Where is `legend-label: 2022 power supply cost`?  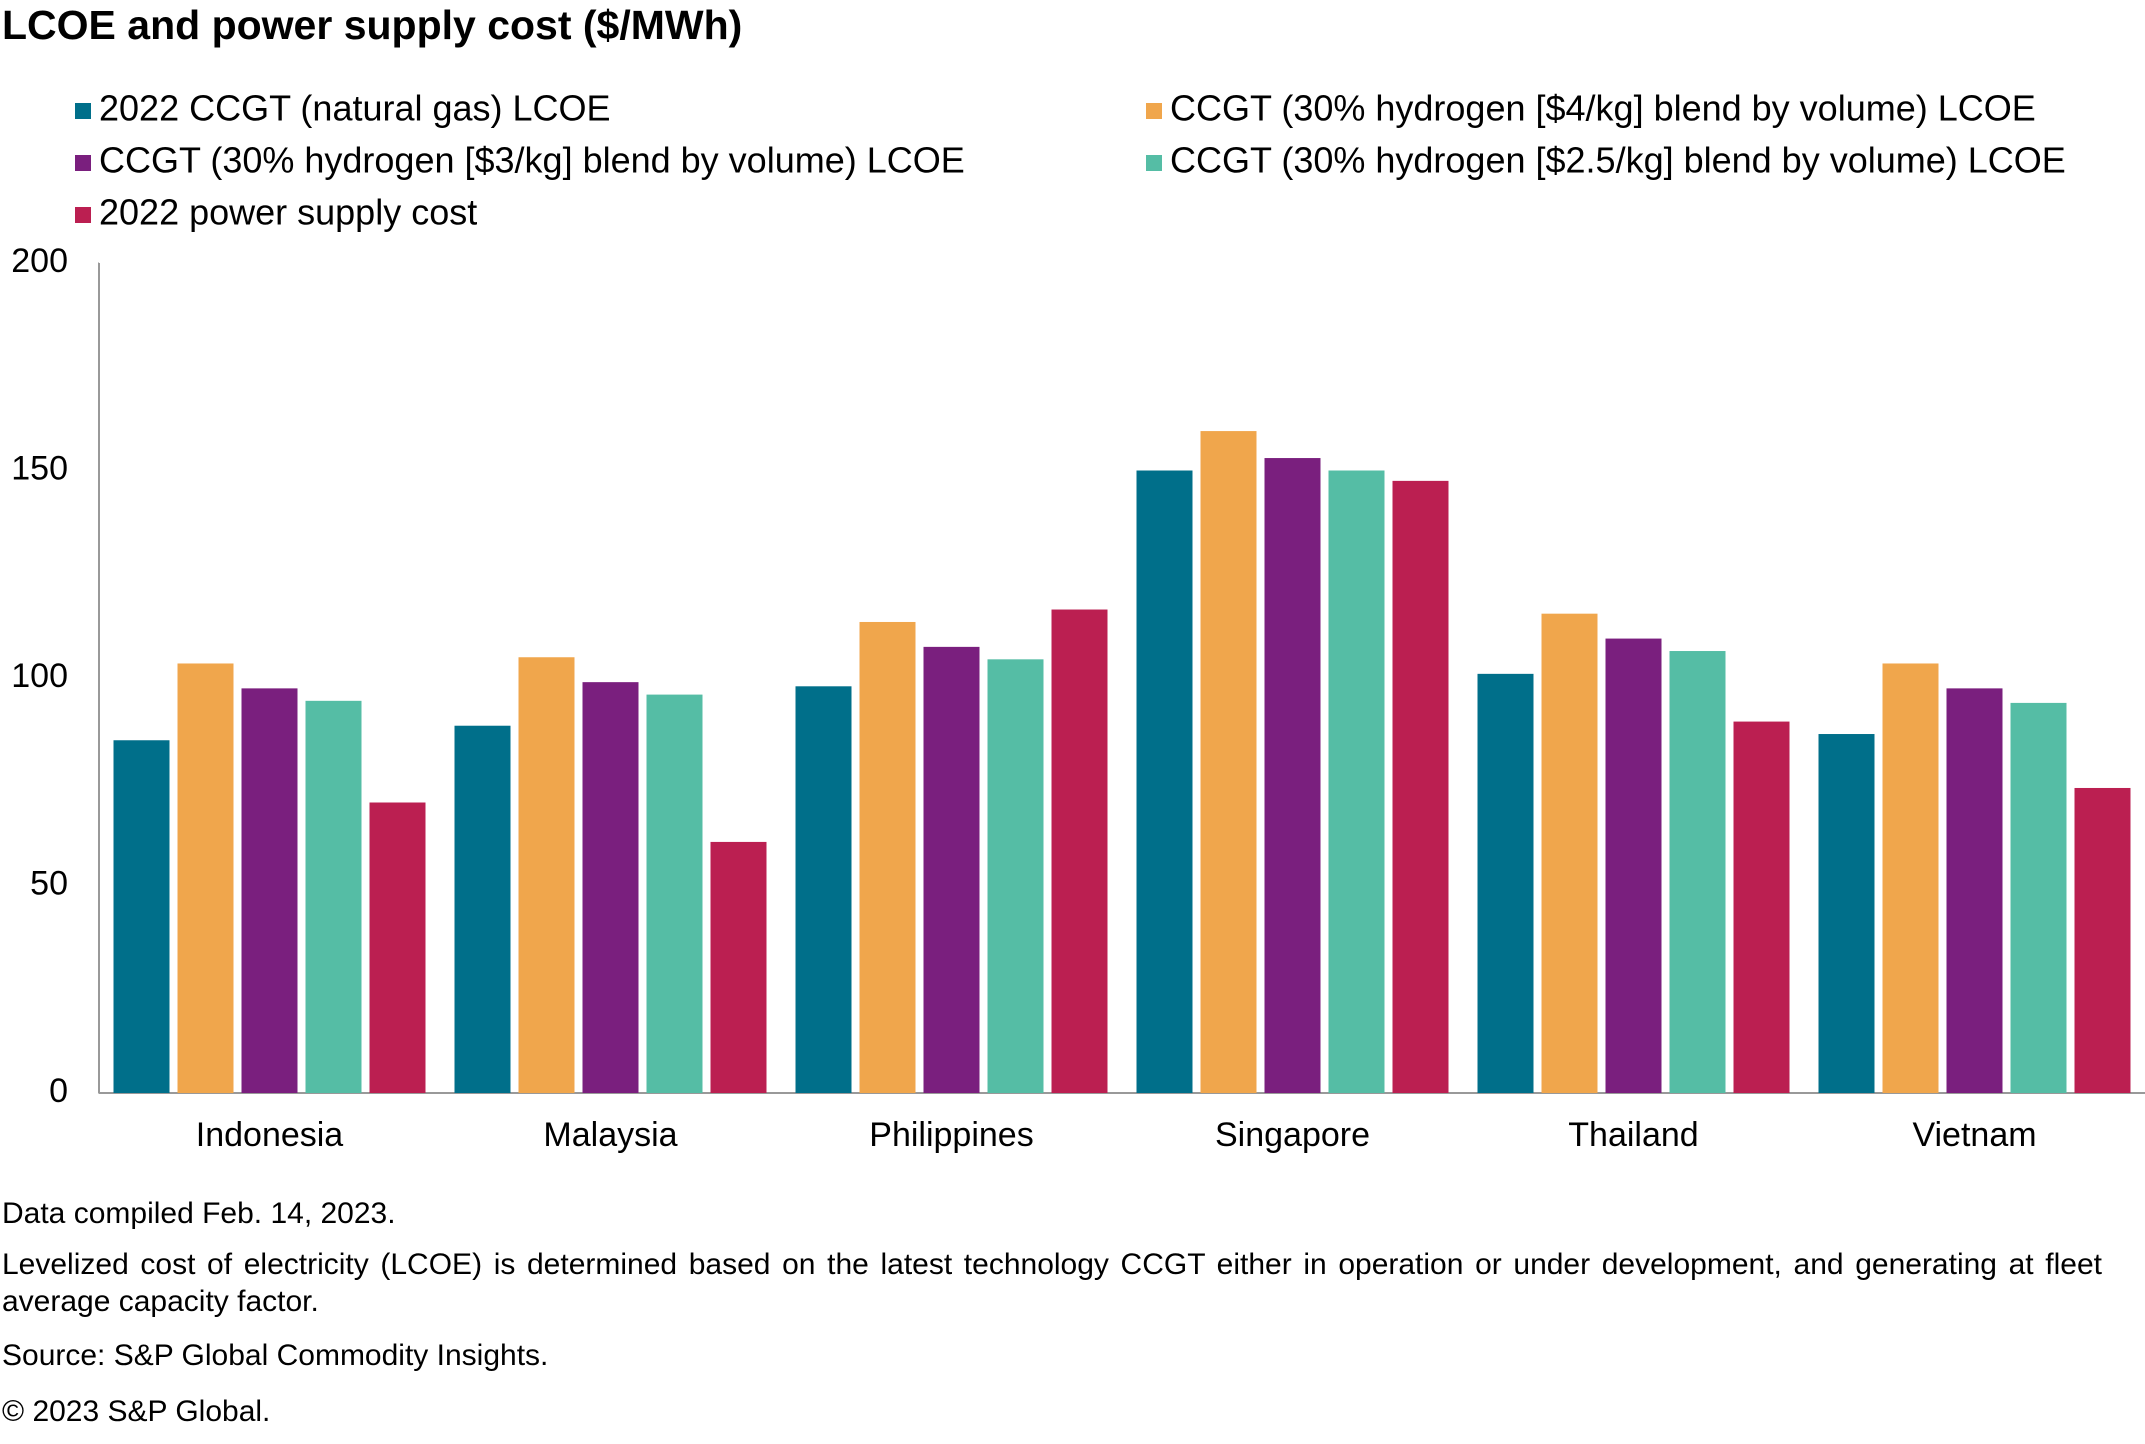
legend-label: 2022 power supply cost is located at coordinates (288, 212).